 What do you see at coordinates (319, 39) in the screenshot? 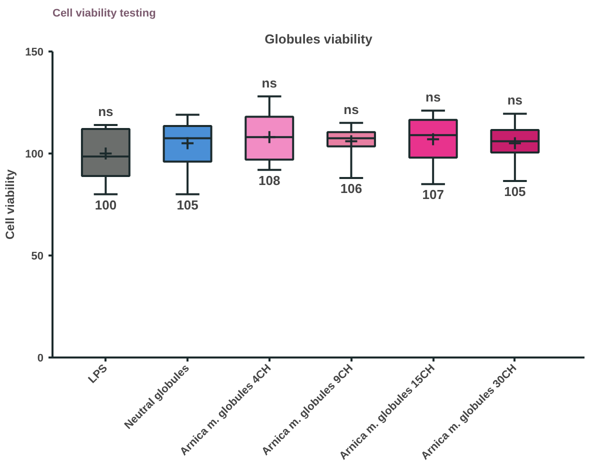
I see `chart-title: Globules viability` at bounding box center [319, 39].